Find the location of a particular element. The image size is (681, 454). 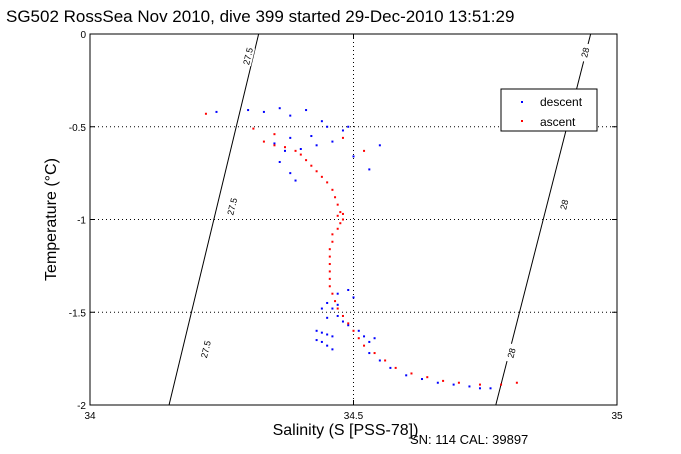

legend-box is located at coordinates (549, 110).